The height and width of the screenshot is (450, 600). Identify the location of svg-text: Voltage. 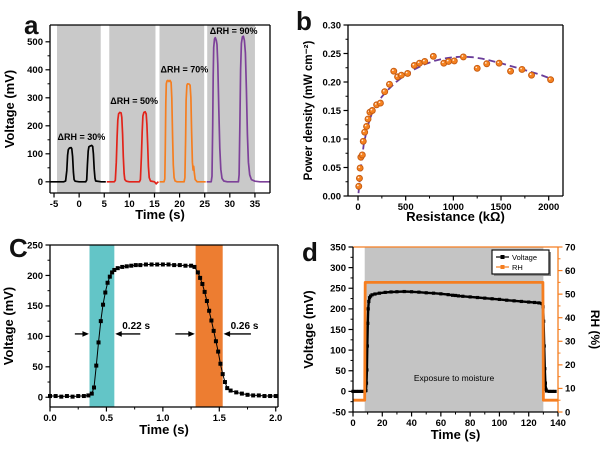
(524, 257).